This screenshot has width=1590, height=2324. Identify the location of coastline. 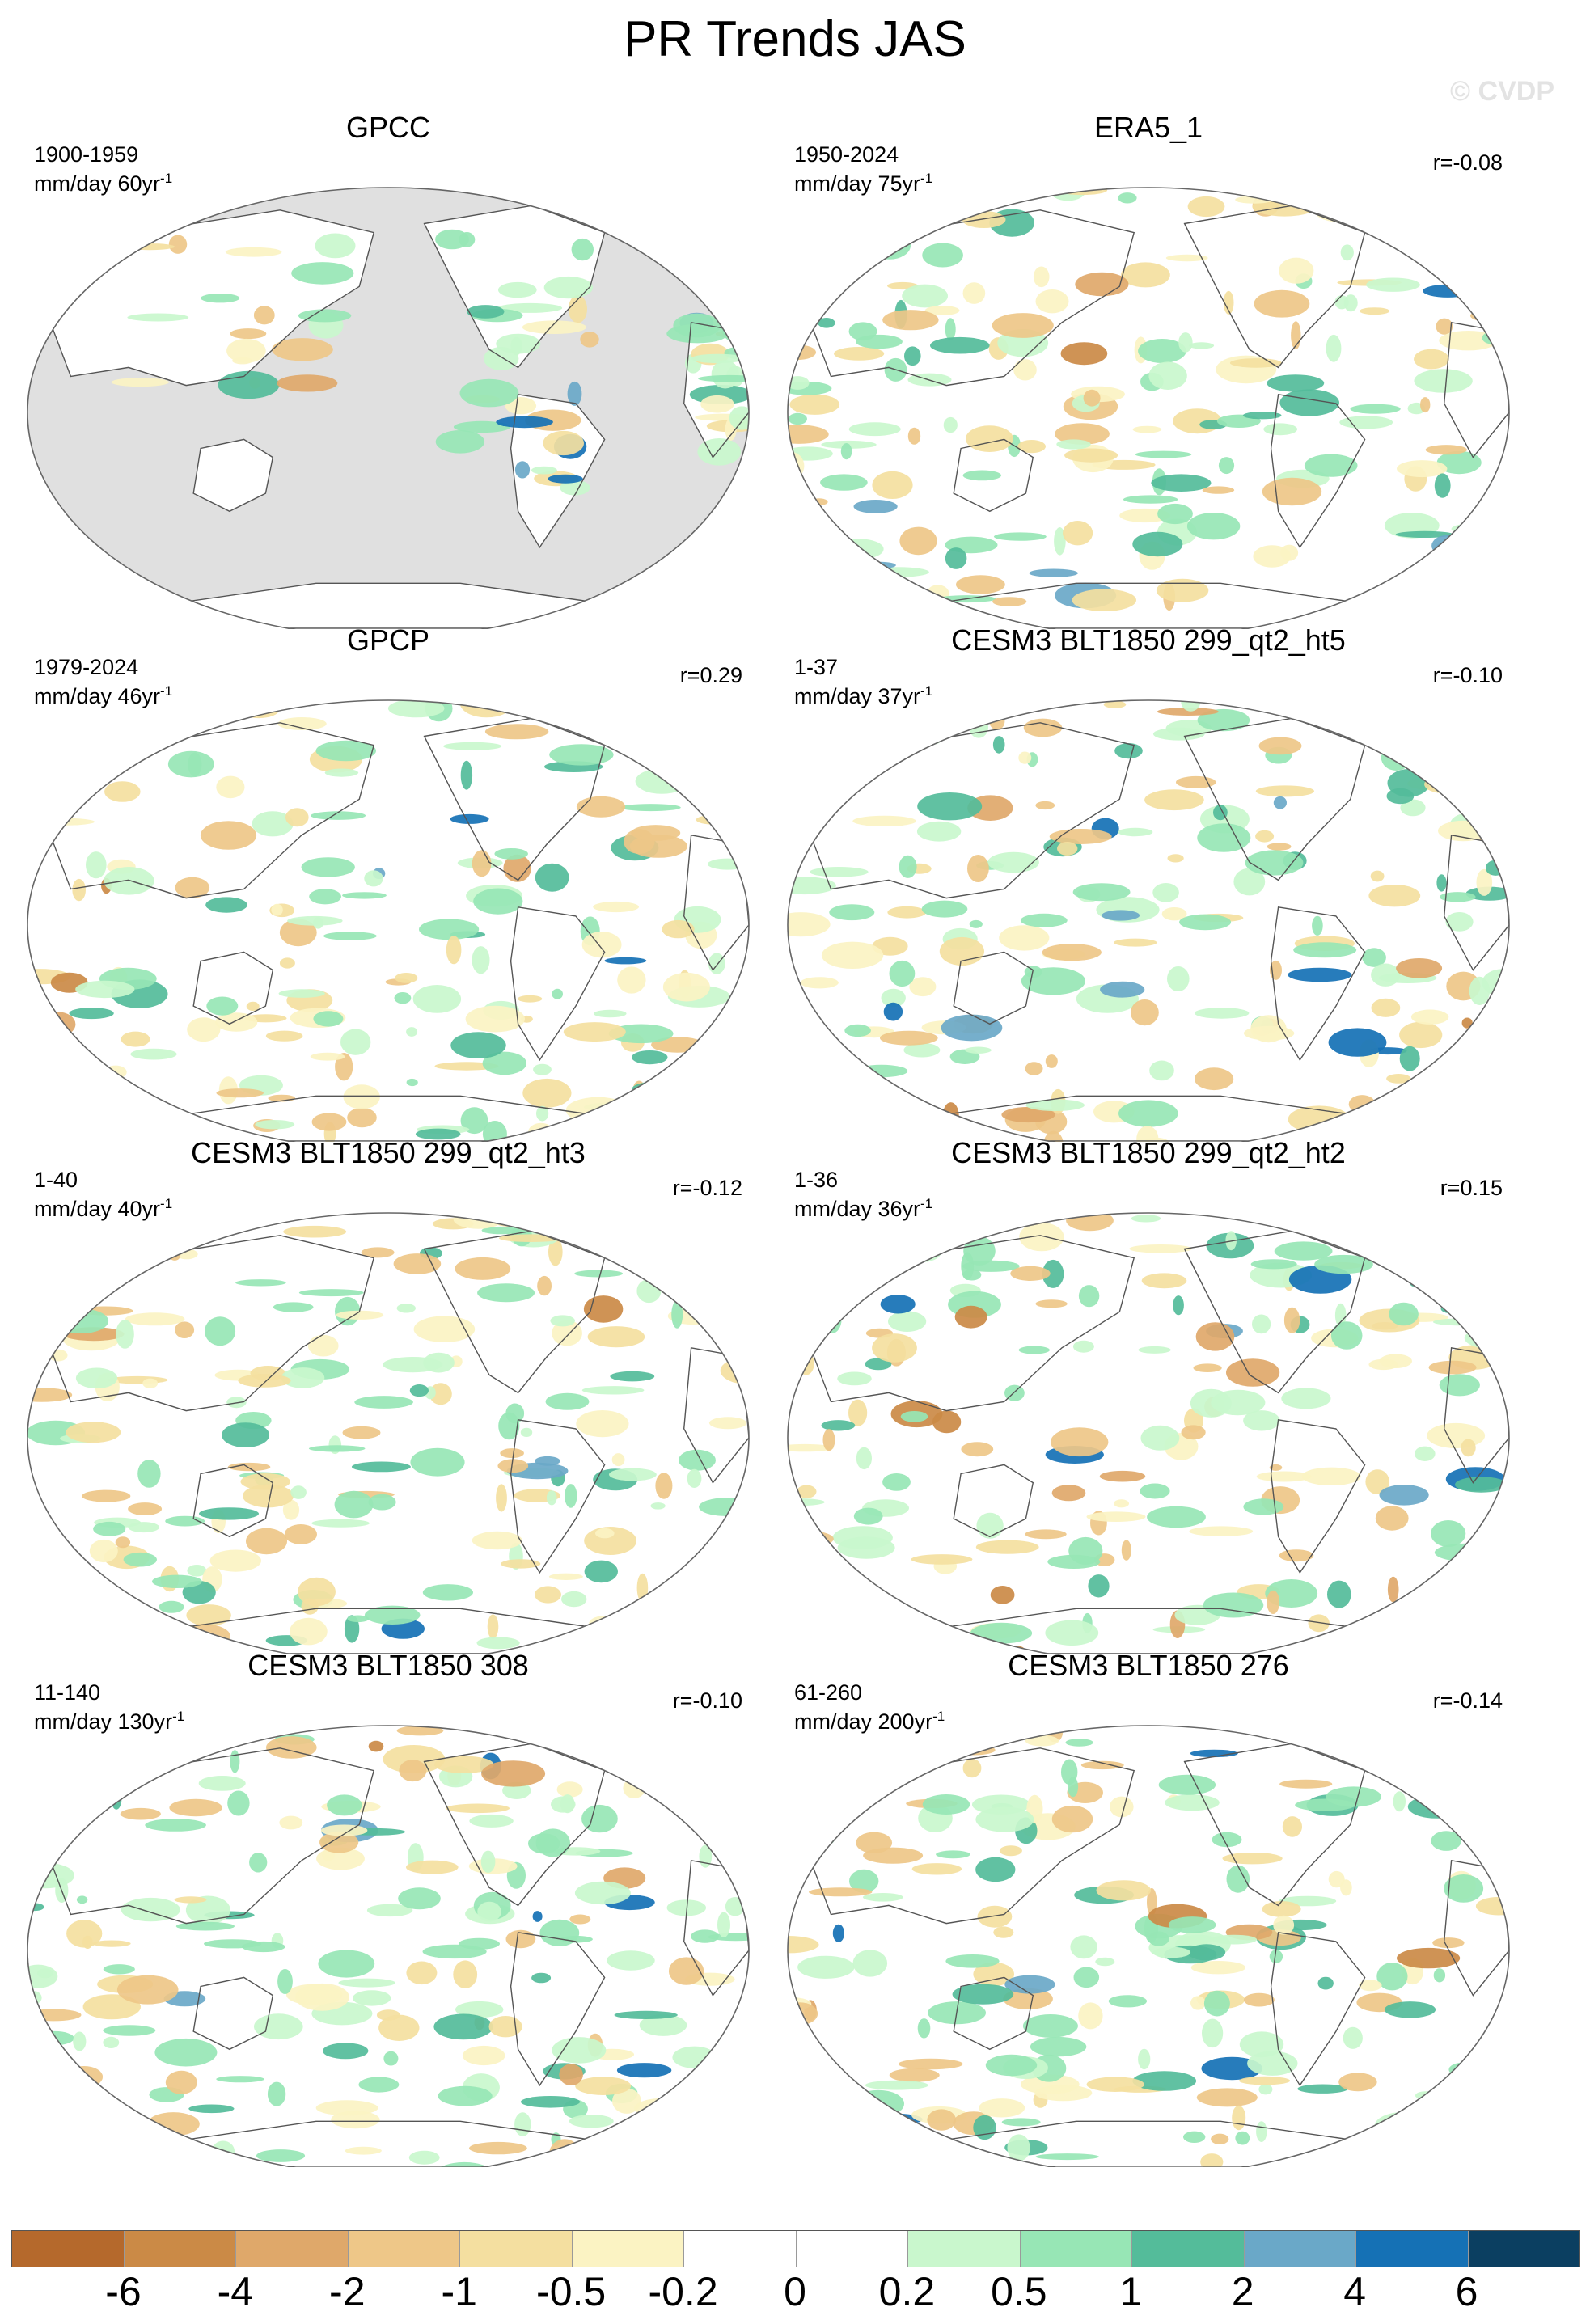
(993, 1501).